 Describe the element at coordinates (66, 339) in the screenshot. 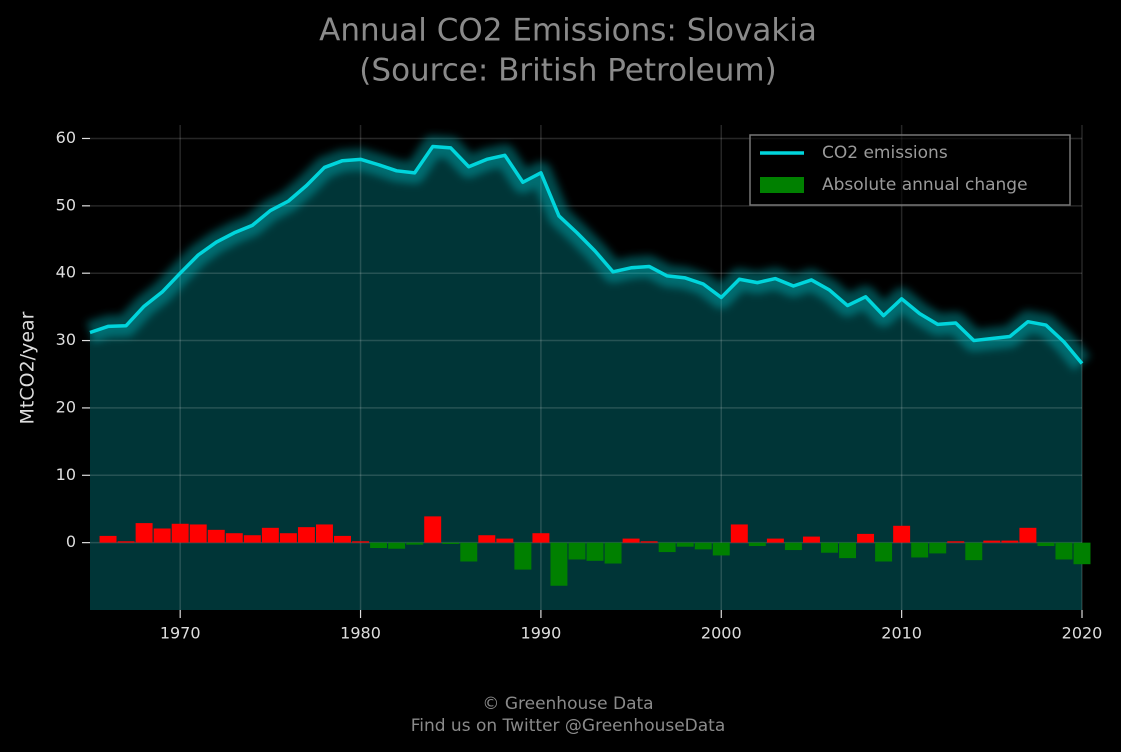

I see `y-tick-label: 30` at that location.